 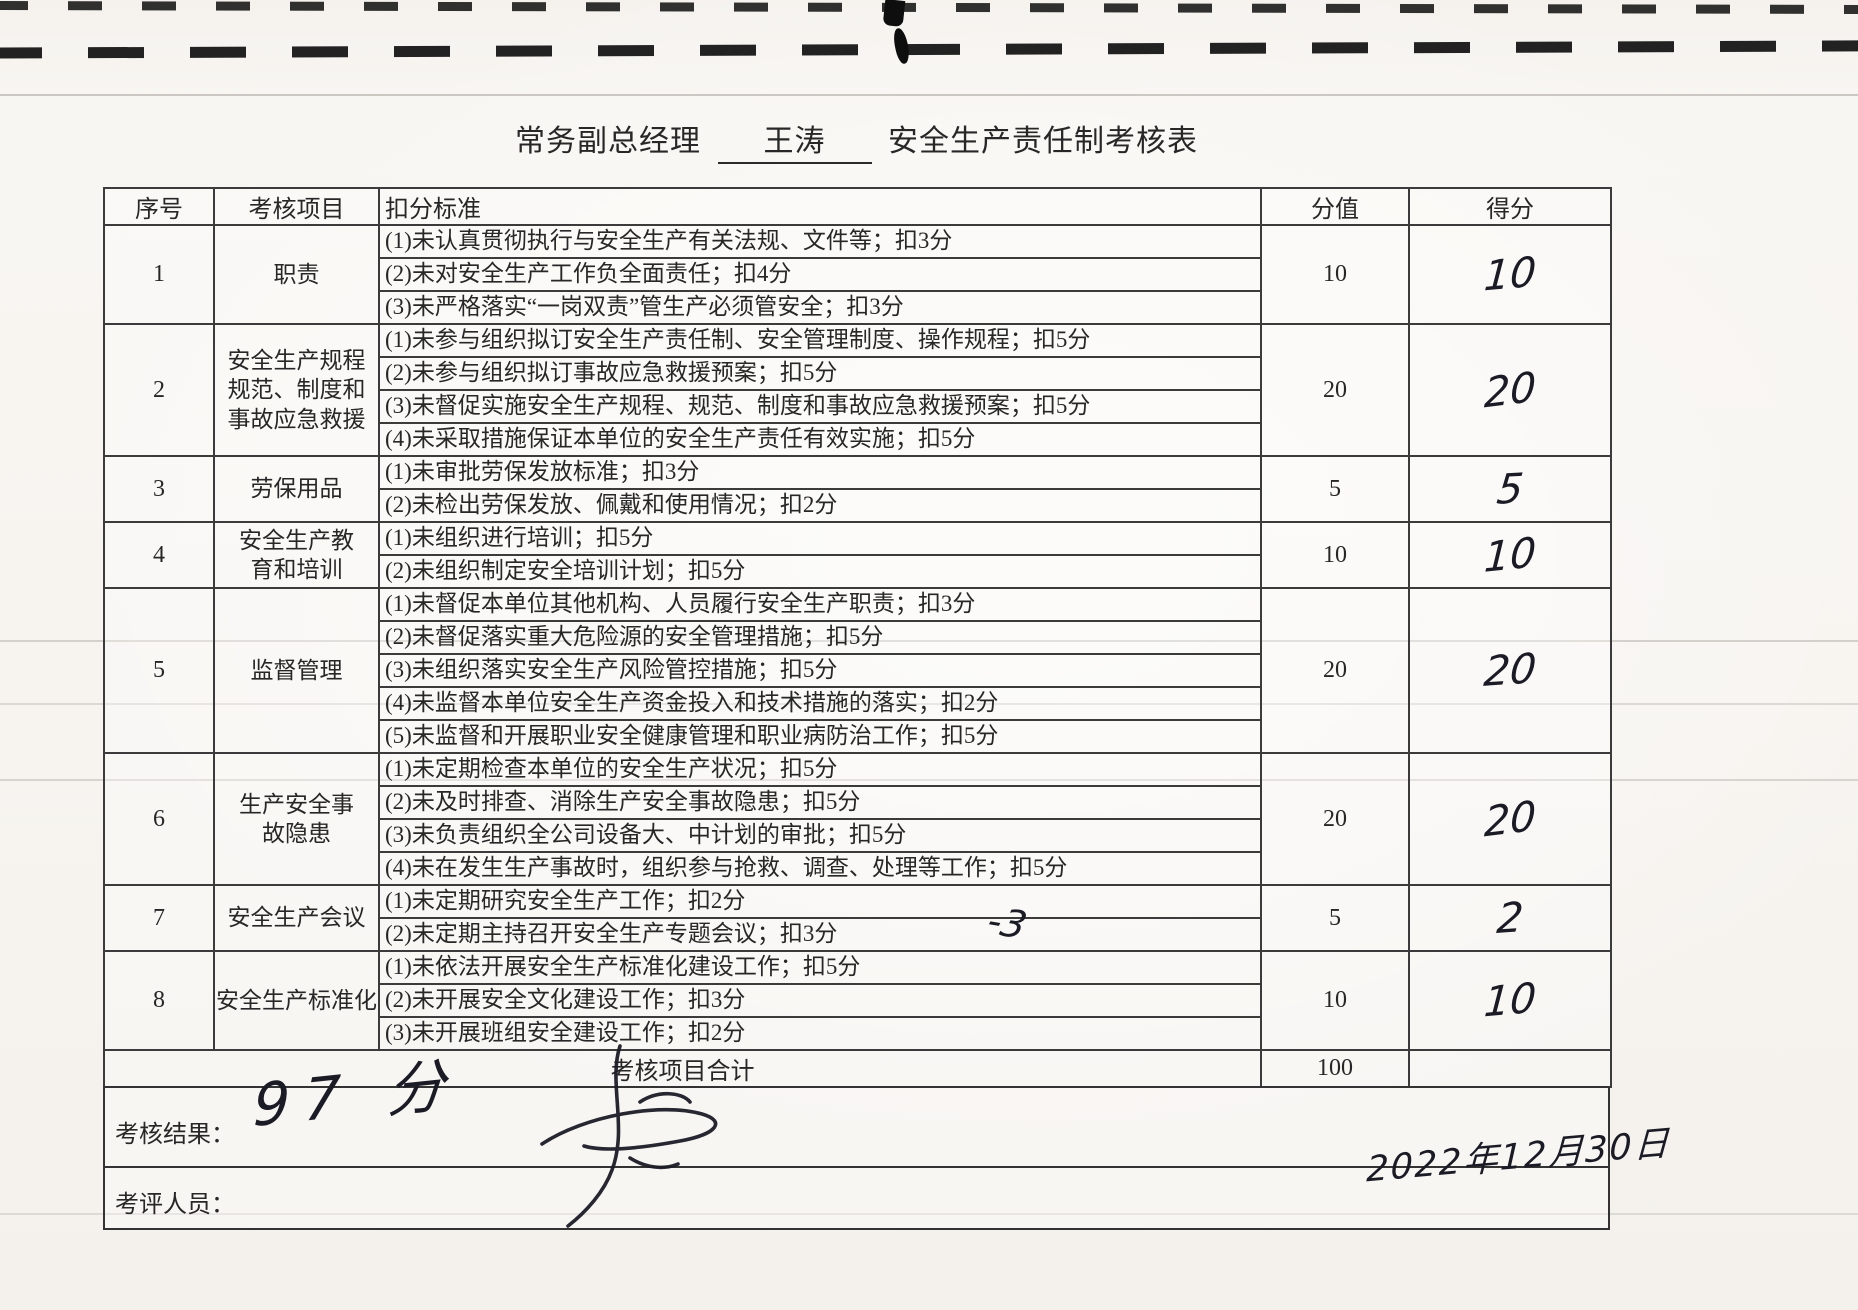 I want to click on handwritten-signature, so click(x=629, y=1136).